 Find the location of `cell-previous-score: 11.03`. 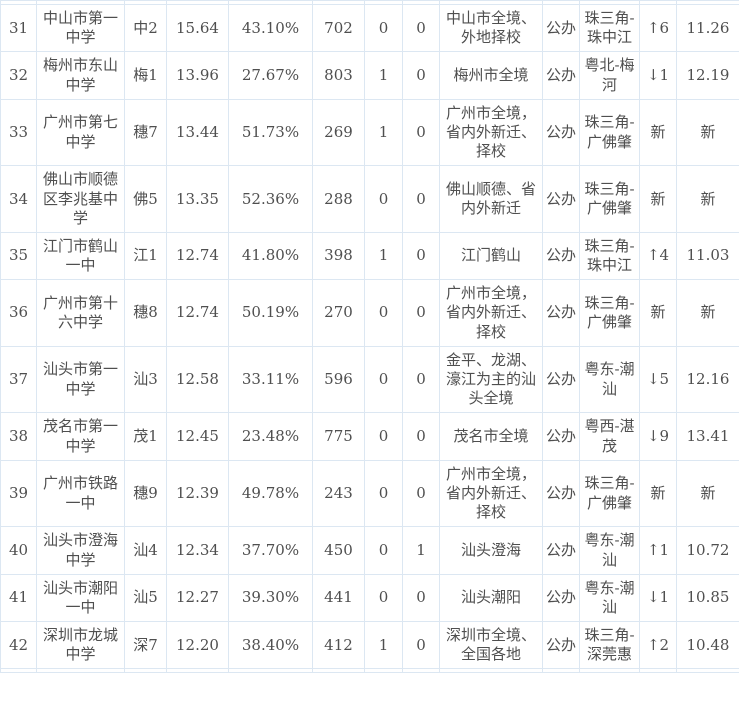

cell-previous-score: 11.03 is located at coordinates (707, 256).